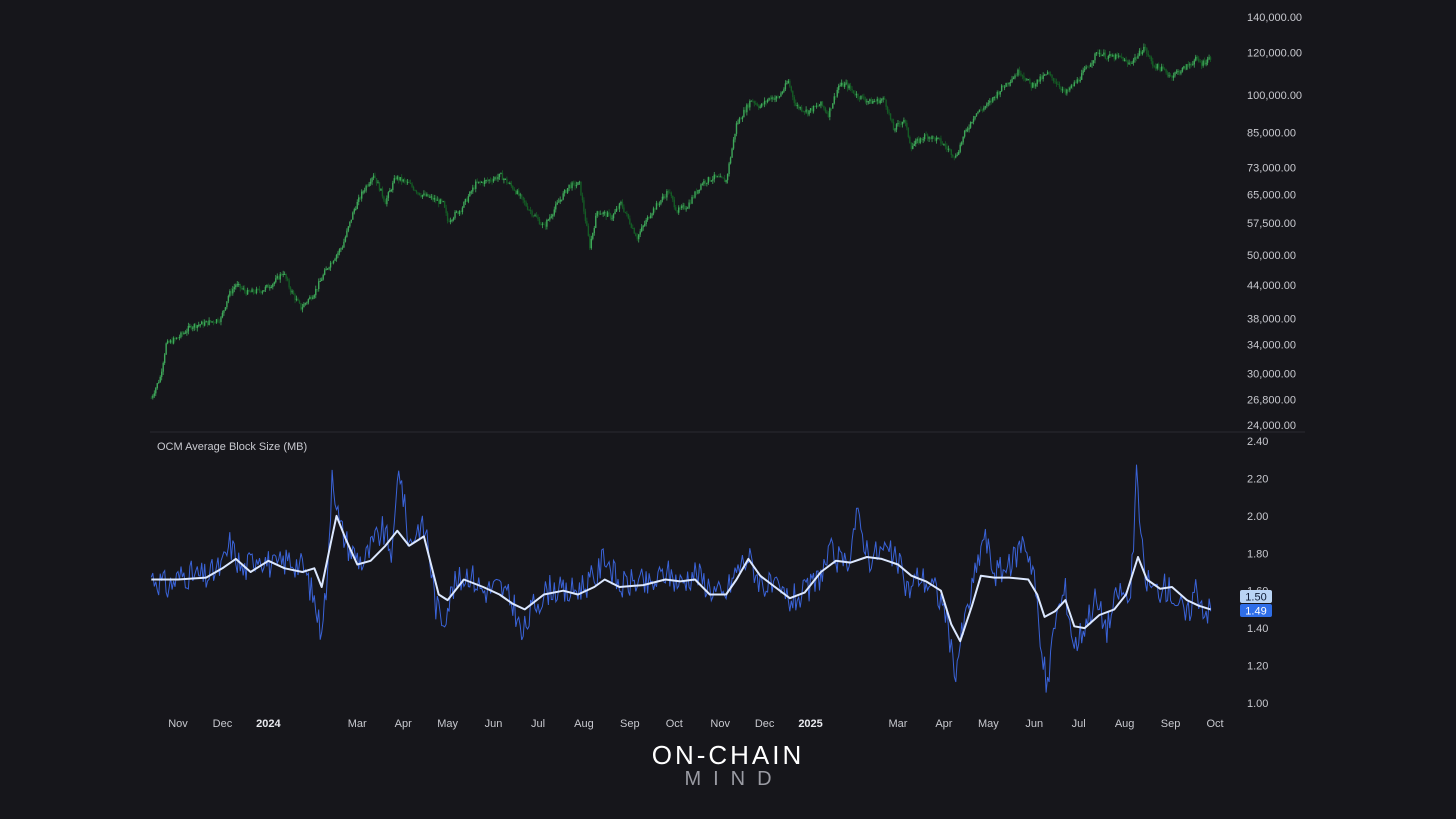  Describe the element at coordinates (1171, 724) in the screenshot. I see `x-axis-tick: Sep` at that location.